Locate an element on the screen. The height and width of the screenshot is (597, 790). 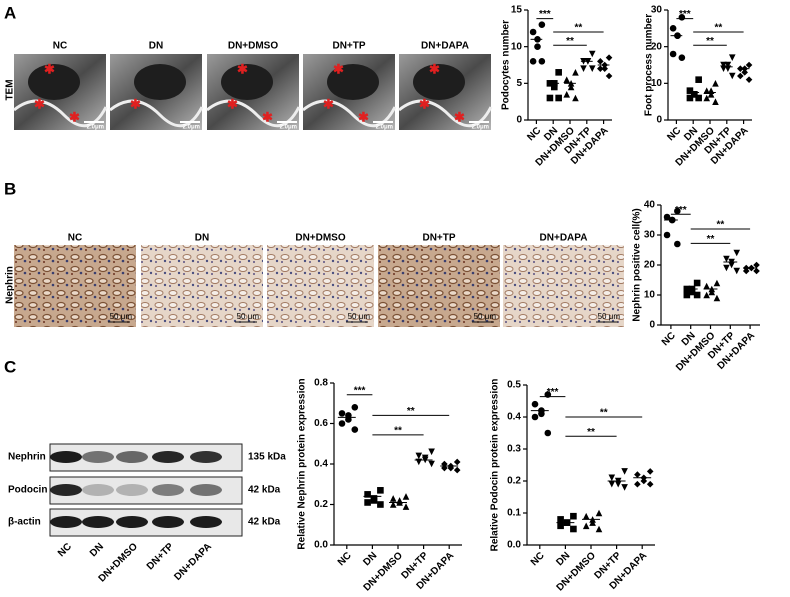
y-tick-label: 0.8 is located at coordinates (321, 383).